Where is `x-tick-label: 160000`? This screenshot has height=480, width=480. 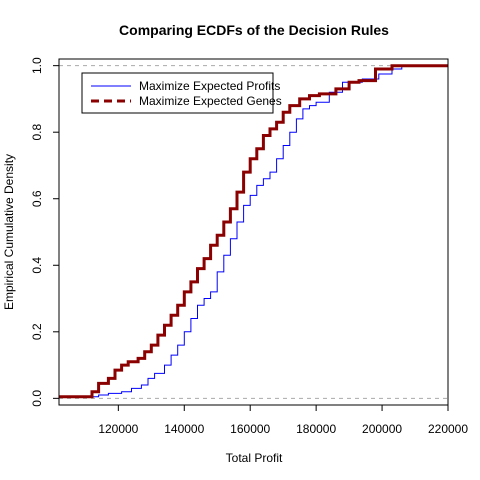
x-tick-label: 160000 is located at coordinates (250, 429).